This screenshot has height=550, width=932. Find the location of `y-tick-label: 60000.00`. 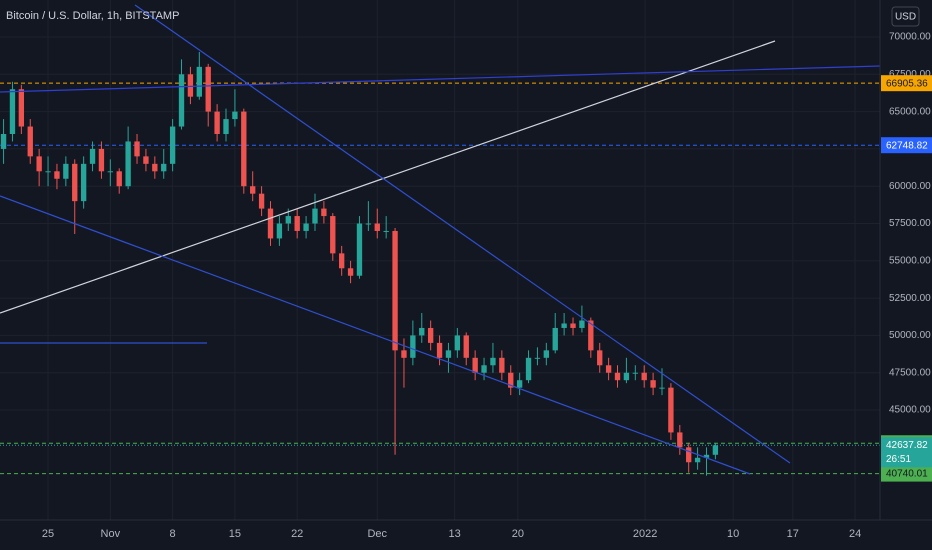

y-tick-label: 60000.00 is located at coordinates (910, 186).